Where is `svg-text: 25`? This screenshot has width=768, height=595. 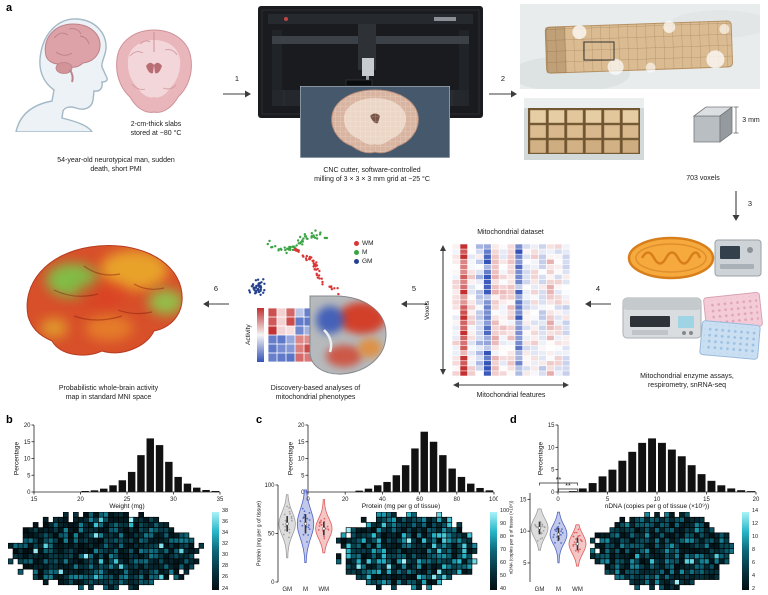 svg-text: 25 is located at coordinates (127, 500).